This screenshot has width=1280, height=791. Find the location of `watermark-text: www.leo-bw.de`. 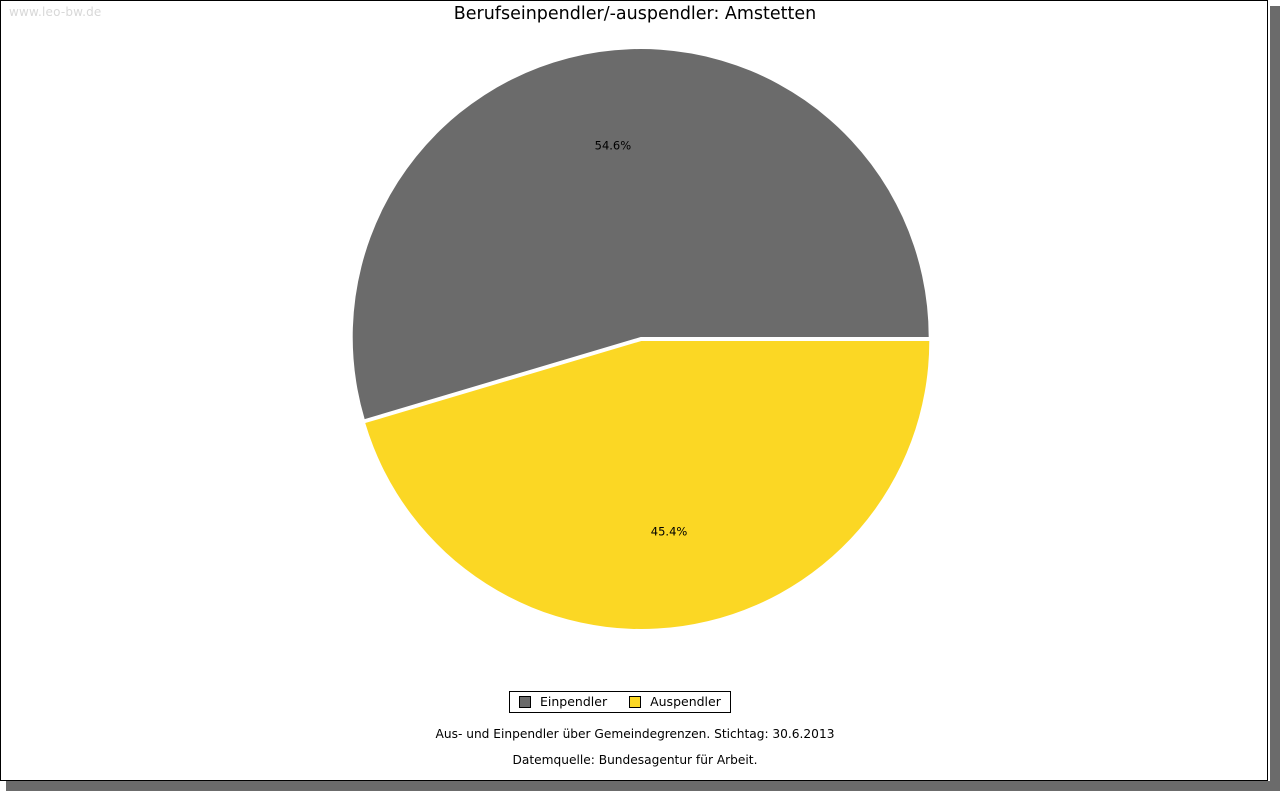

watermark-text: www.leo-bw.de is located at coordinates (55, 12).